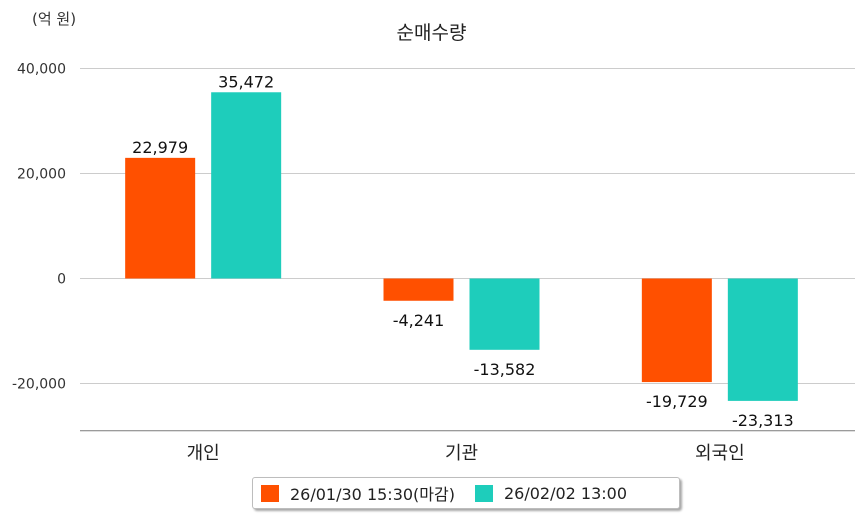  What do you see at coordinates (461, 453) in the screenshot?
I see `x-tick-label: 기관` at bounding box center [461, 453].